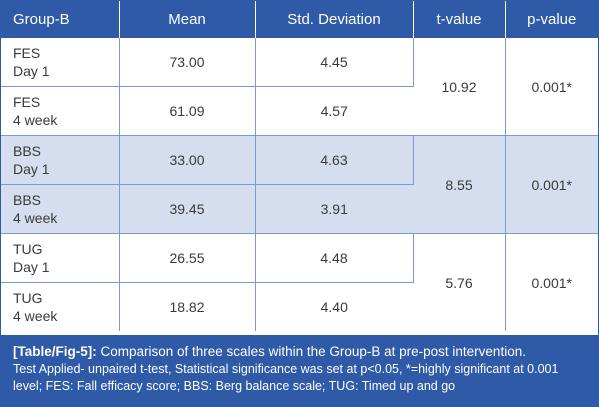 Image resolution: width=599 pixels, height=407 pixels. I want to click on sd-cell: 3.91, so click(334, 209).